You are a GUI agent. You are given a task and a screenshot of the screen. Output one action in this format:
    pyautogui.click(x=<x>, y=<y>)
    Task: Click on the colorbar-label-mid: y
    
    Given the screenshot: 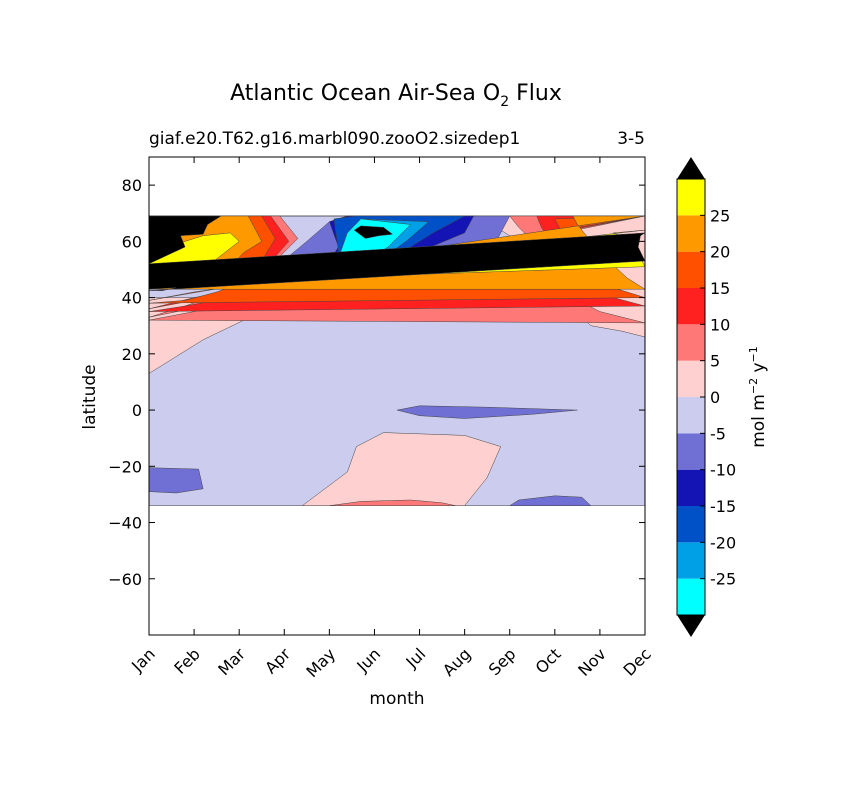 What is the action you would take?
    pyautogui.click(x=759, y=369)
    